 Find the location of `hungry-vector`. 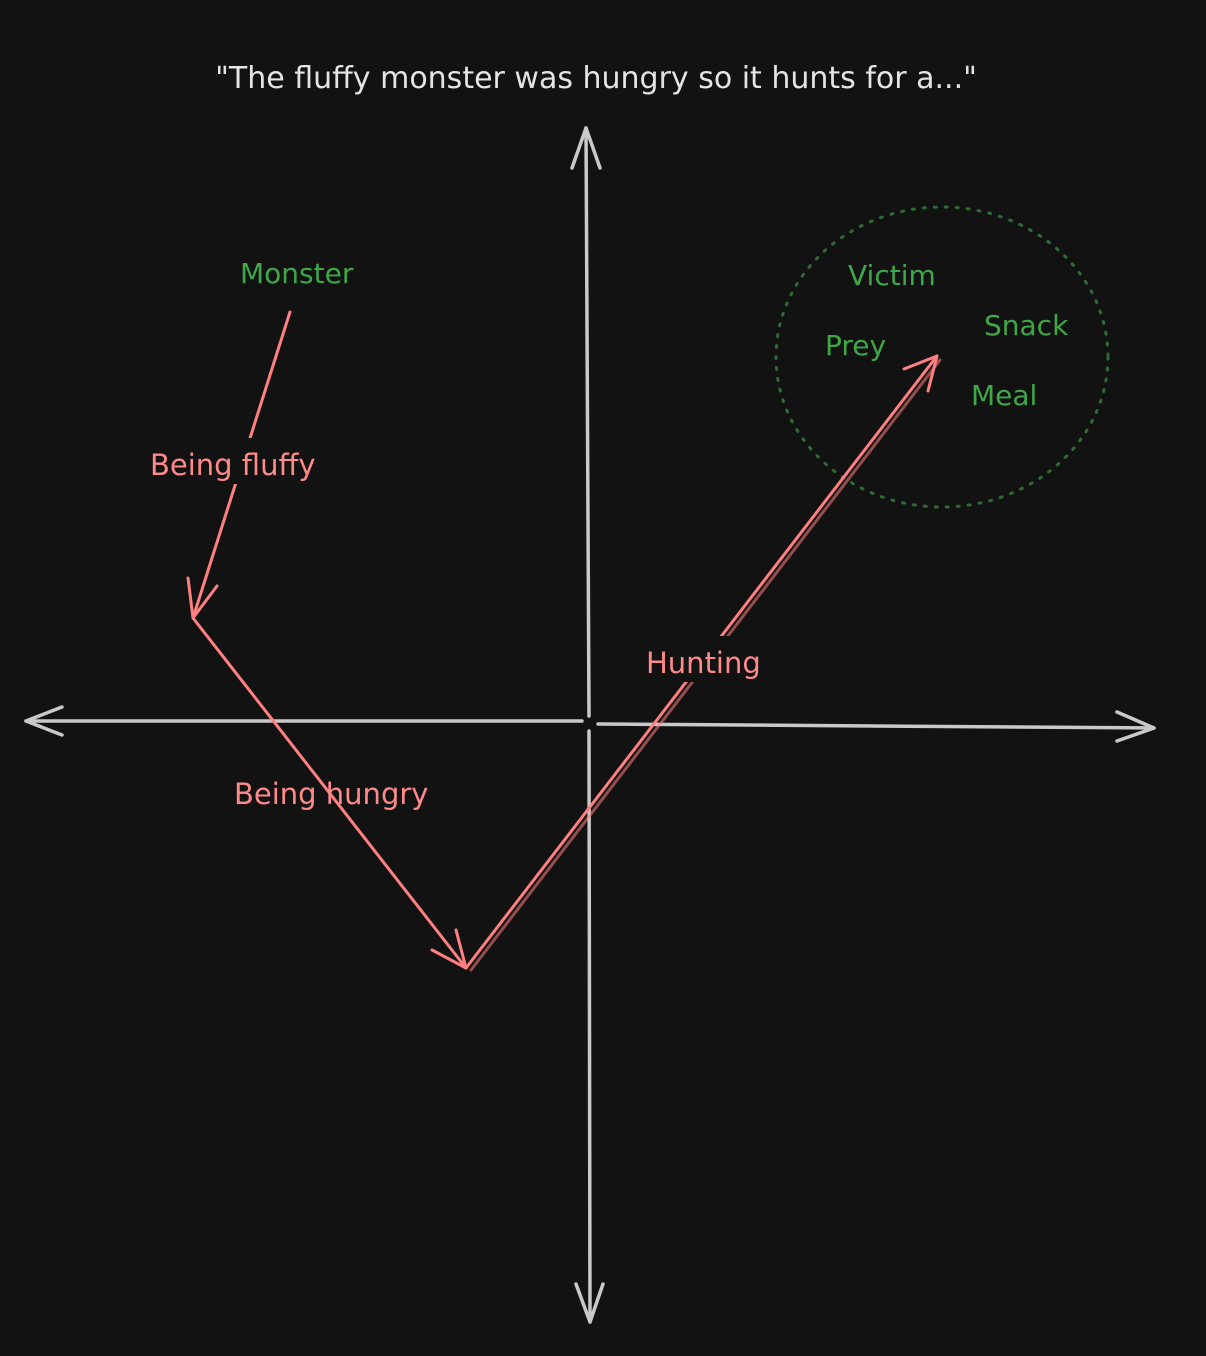

hungry-vector is located at coordinates (329, 793).